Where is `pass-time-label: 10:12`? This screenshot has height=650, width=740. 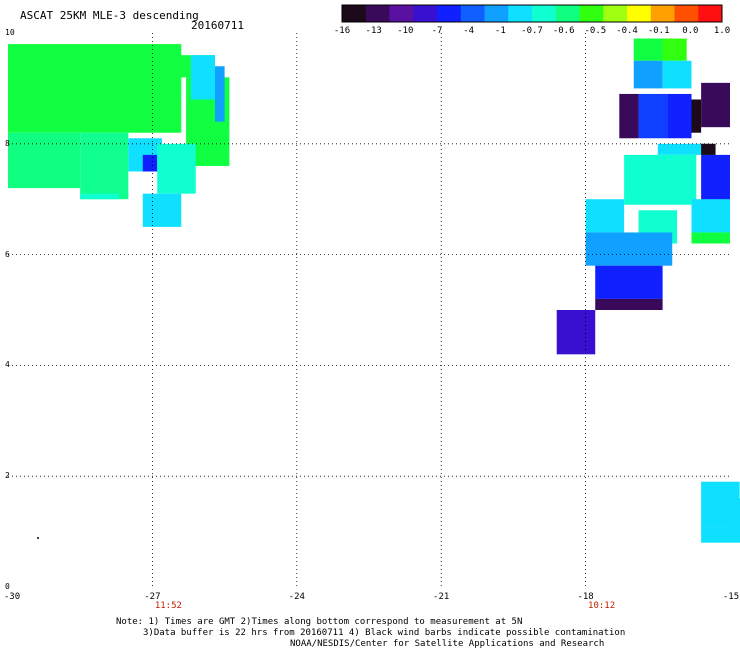 pass-time-label: 10:12 is located at coordinates (602, 606).